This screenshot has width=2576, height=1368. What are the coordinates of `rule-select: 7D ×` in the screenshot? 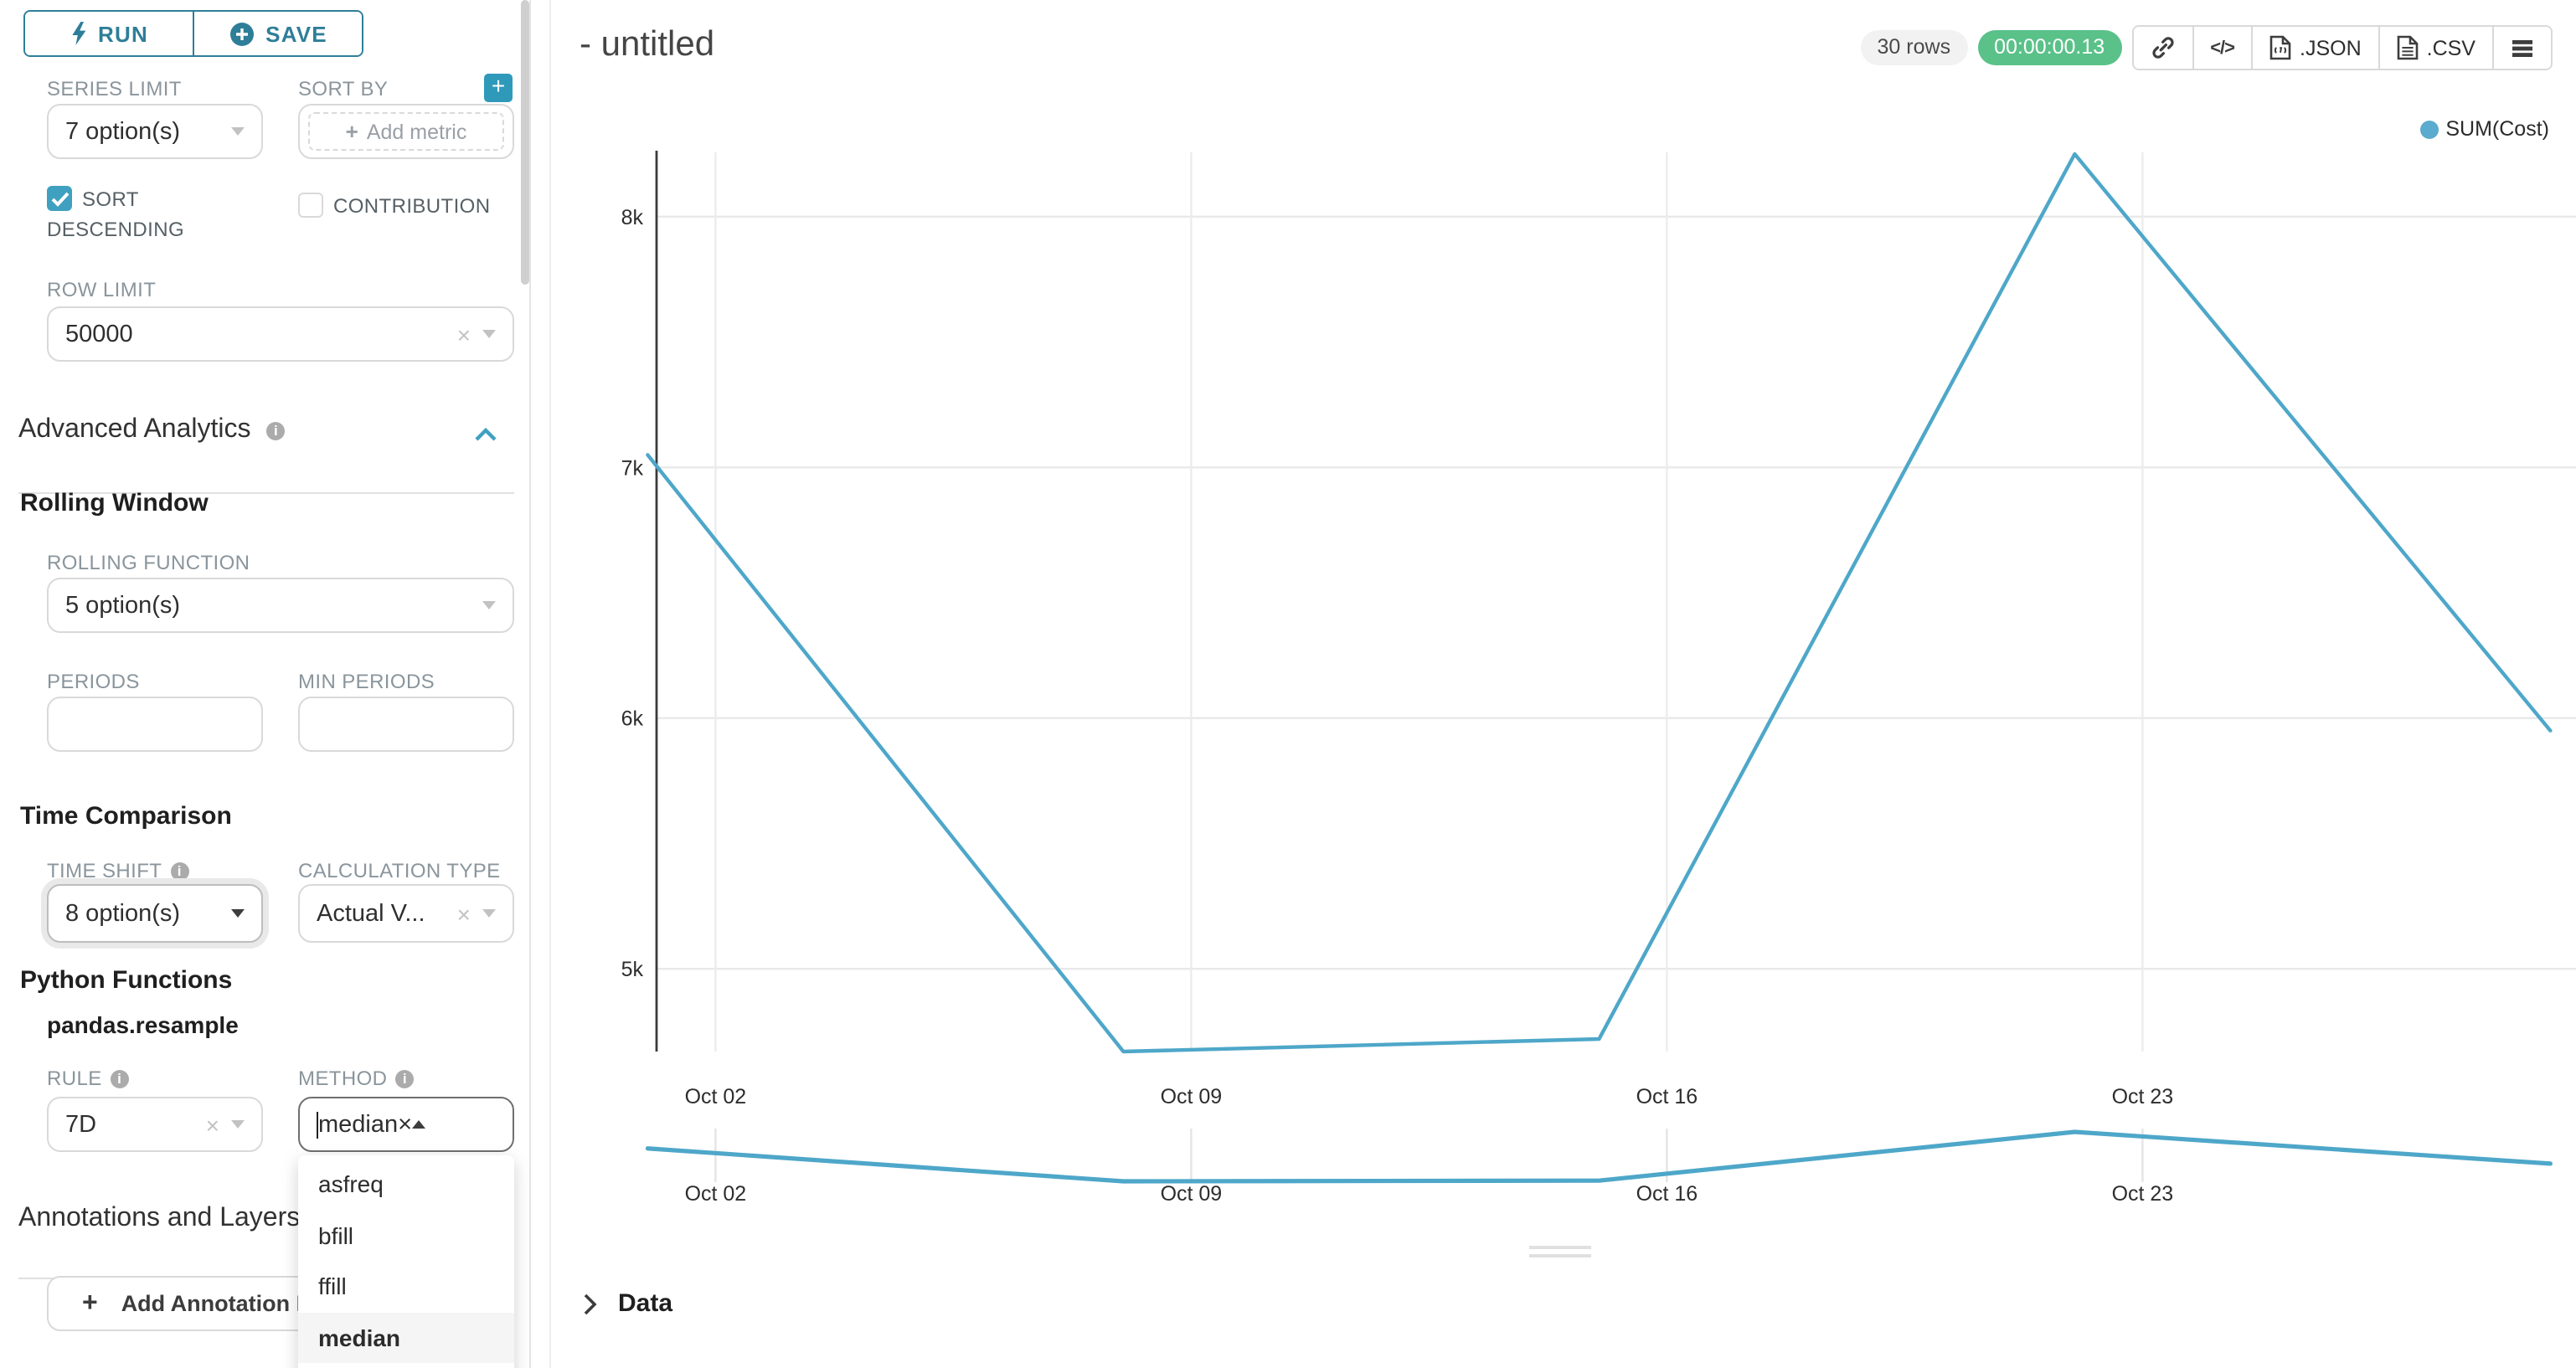 It's located at (155, 1124).